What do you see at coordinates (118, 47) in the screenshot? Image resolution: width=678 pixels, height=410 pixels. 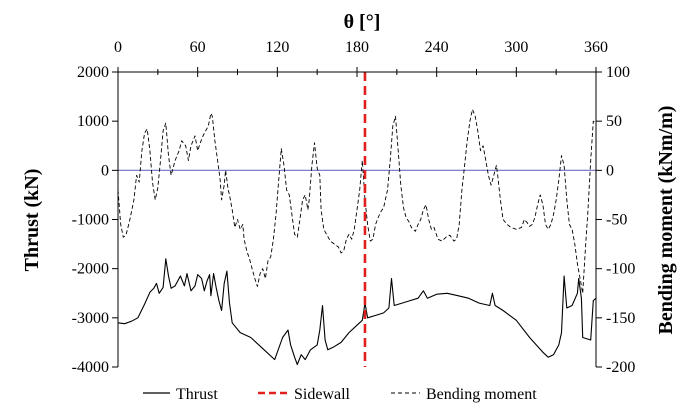 I see `x-tick-label: 0` at bounding box center [118, 47].